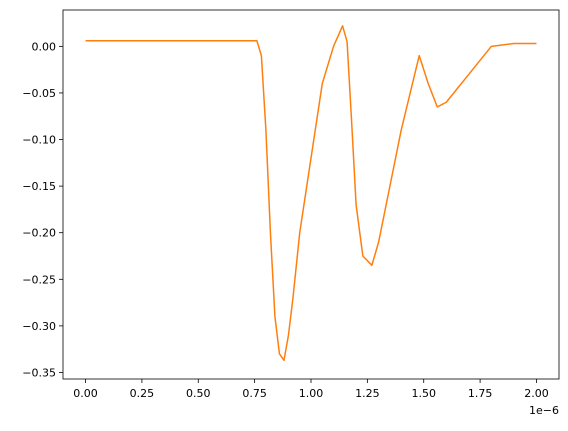  I want to click on x-axis: 0.00 0.25 0.50 0.75 1.00 1.25 1.50 1.75 2.00, so click(311, 389).